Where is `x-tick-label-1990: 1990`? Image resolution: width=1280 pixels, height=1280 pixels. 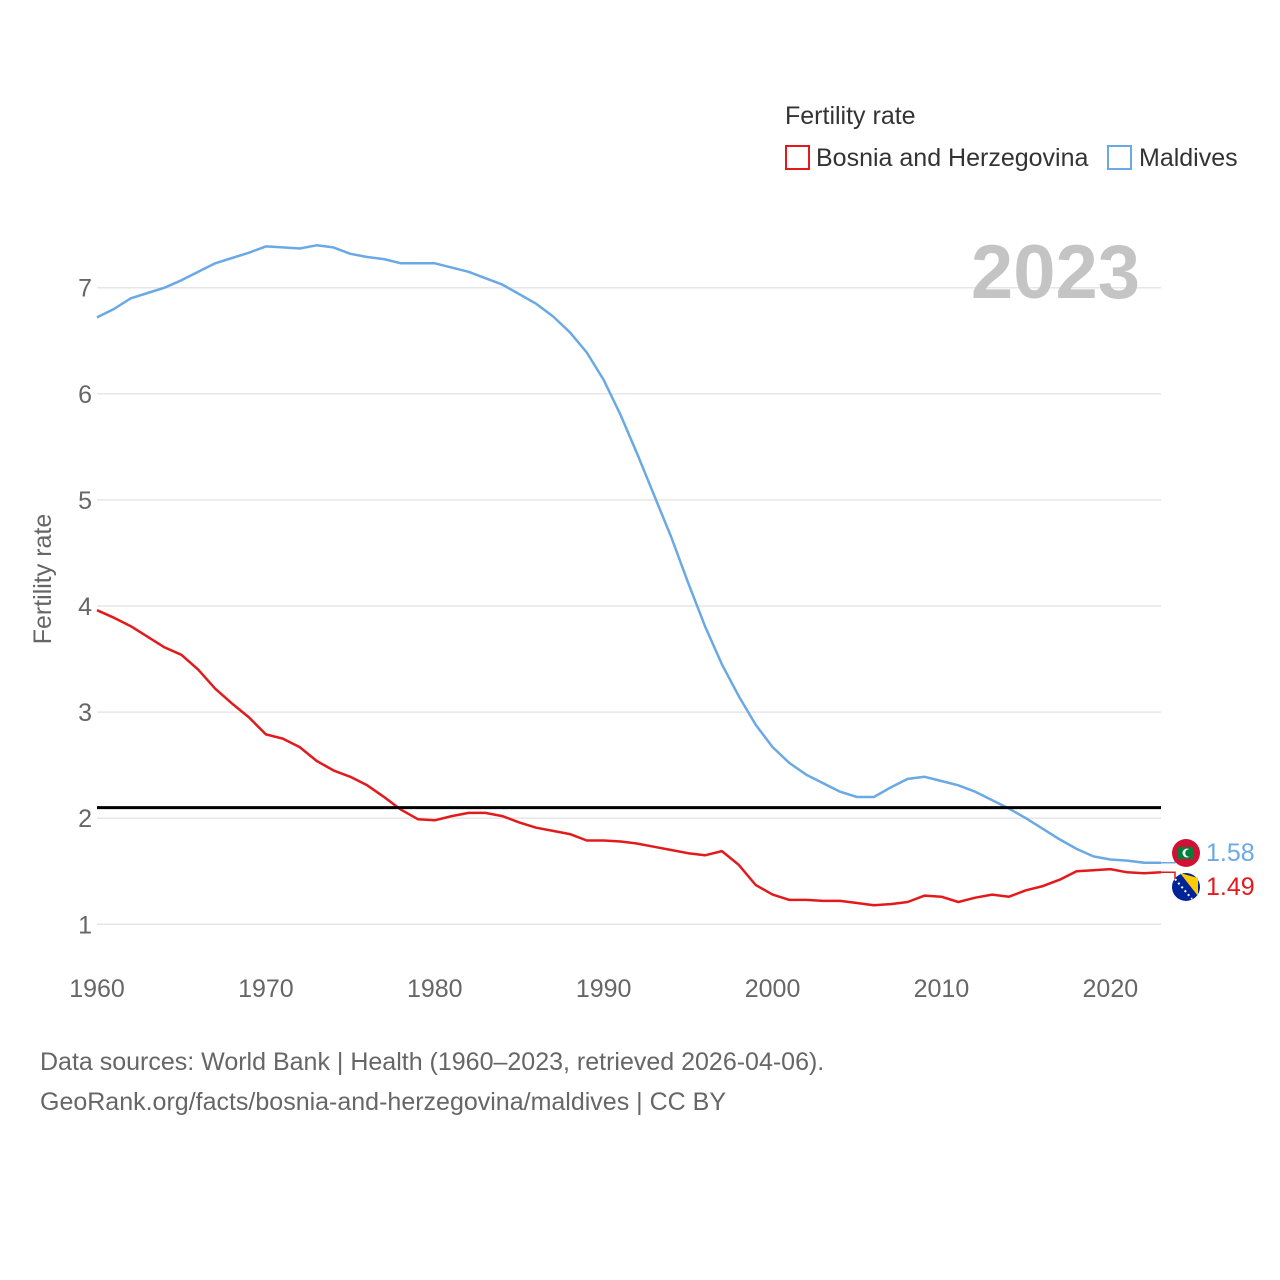 x-tick-label-1990: 1990 is located at coordinates (604, 989).